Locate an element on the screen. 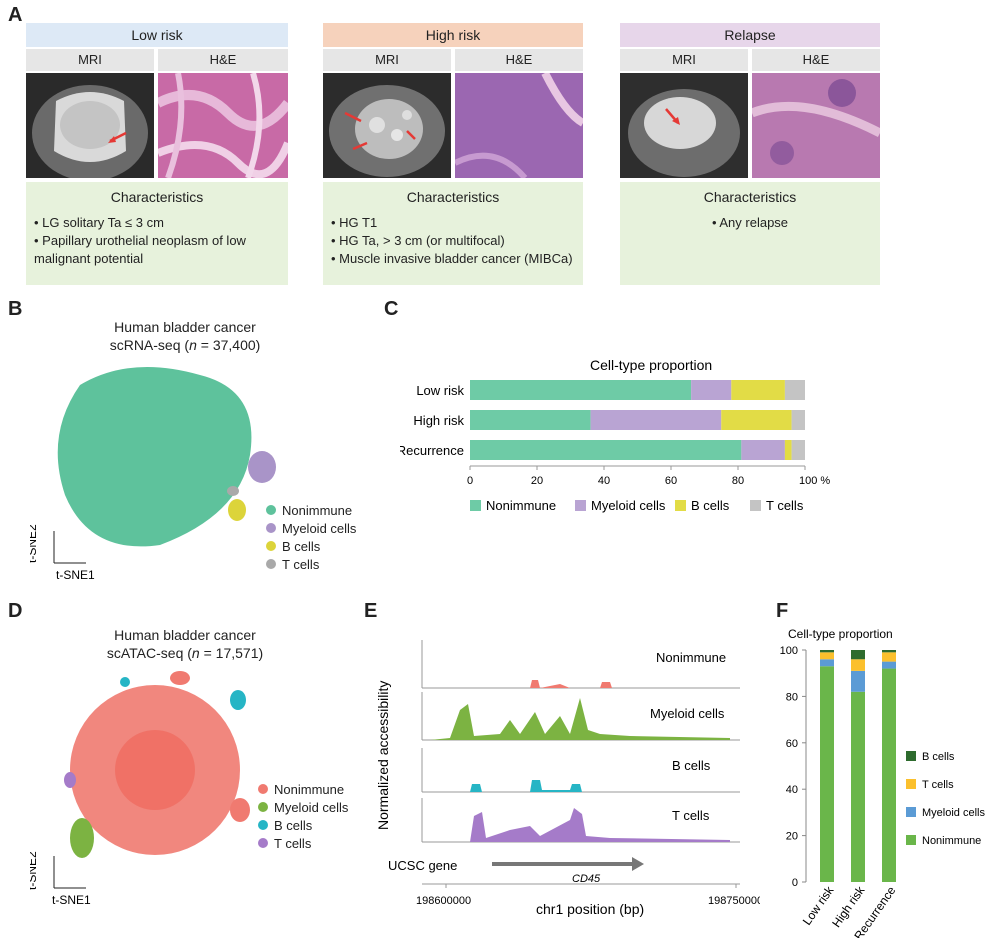 The height and width of the screenshot is (944, 988). panel-letter-a: A is located at coordinates (15, 15).